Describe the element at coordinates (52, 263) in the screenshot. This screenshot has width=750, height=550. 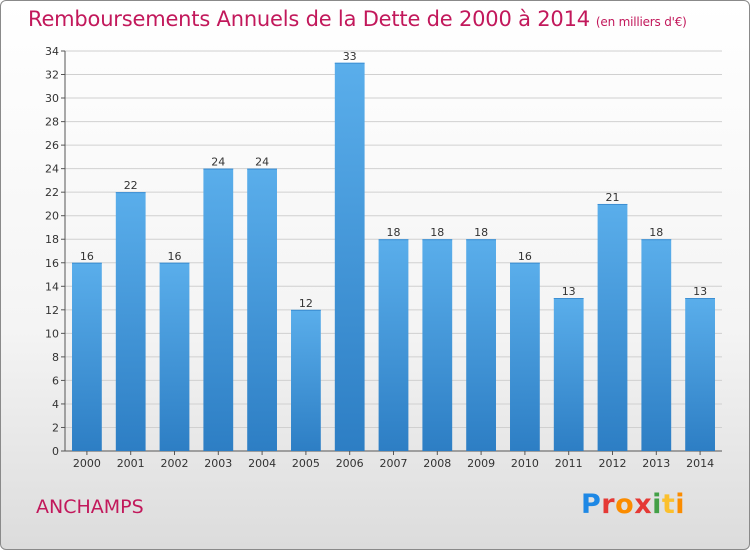
I see `y-tick-label: 16` at that location.